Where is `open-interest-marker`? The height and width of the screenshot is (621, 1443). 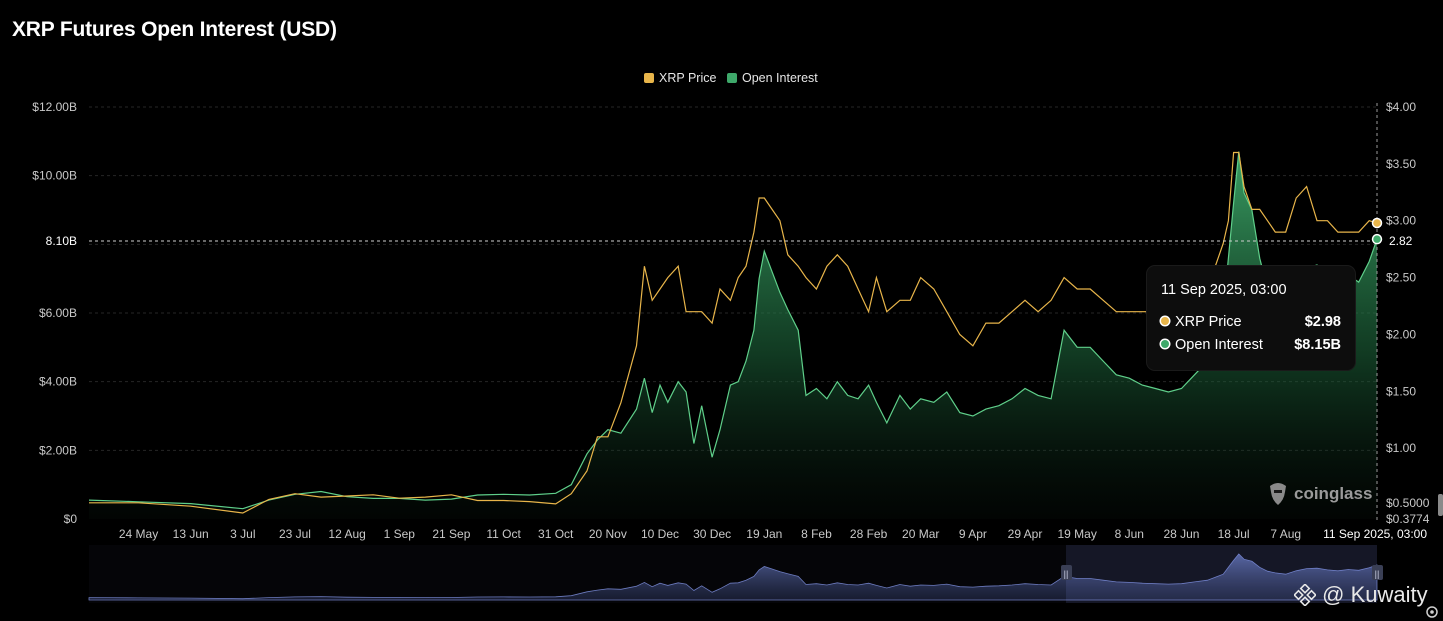 open-interest-marker is located at coordinates (1377, 239).